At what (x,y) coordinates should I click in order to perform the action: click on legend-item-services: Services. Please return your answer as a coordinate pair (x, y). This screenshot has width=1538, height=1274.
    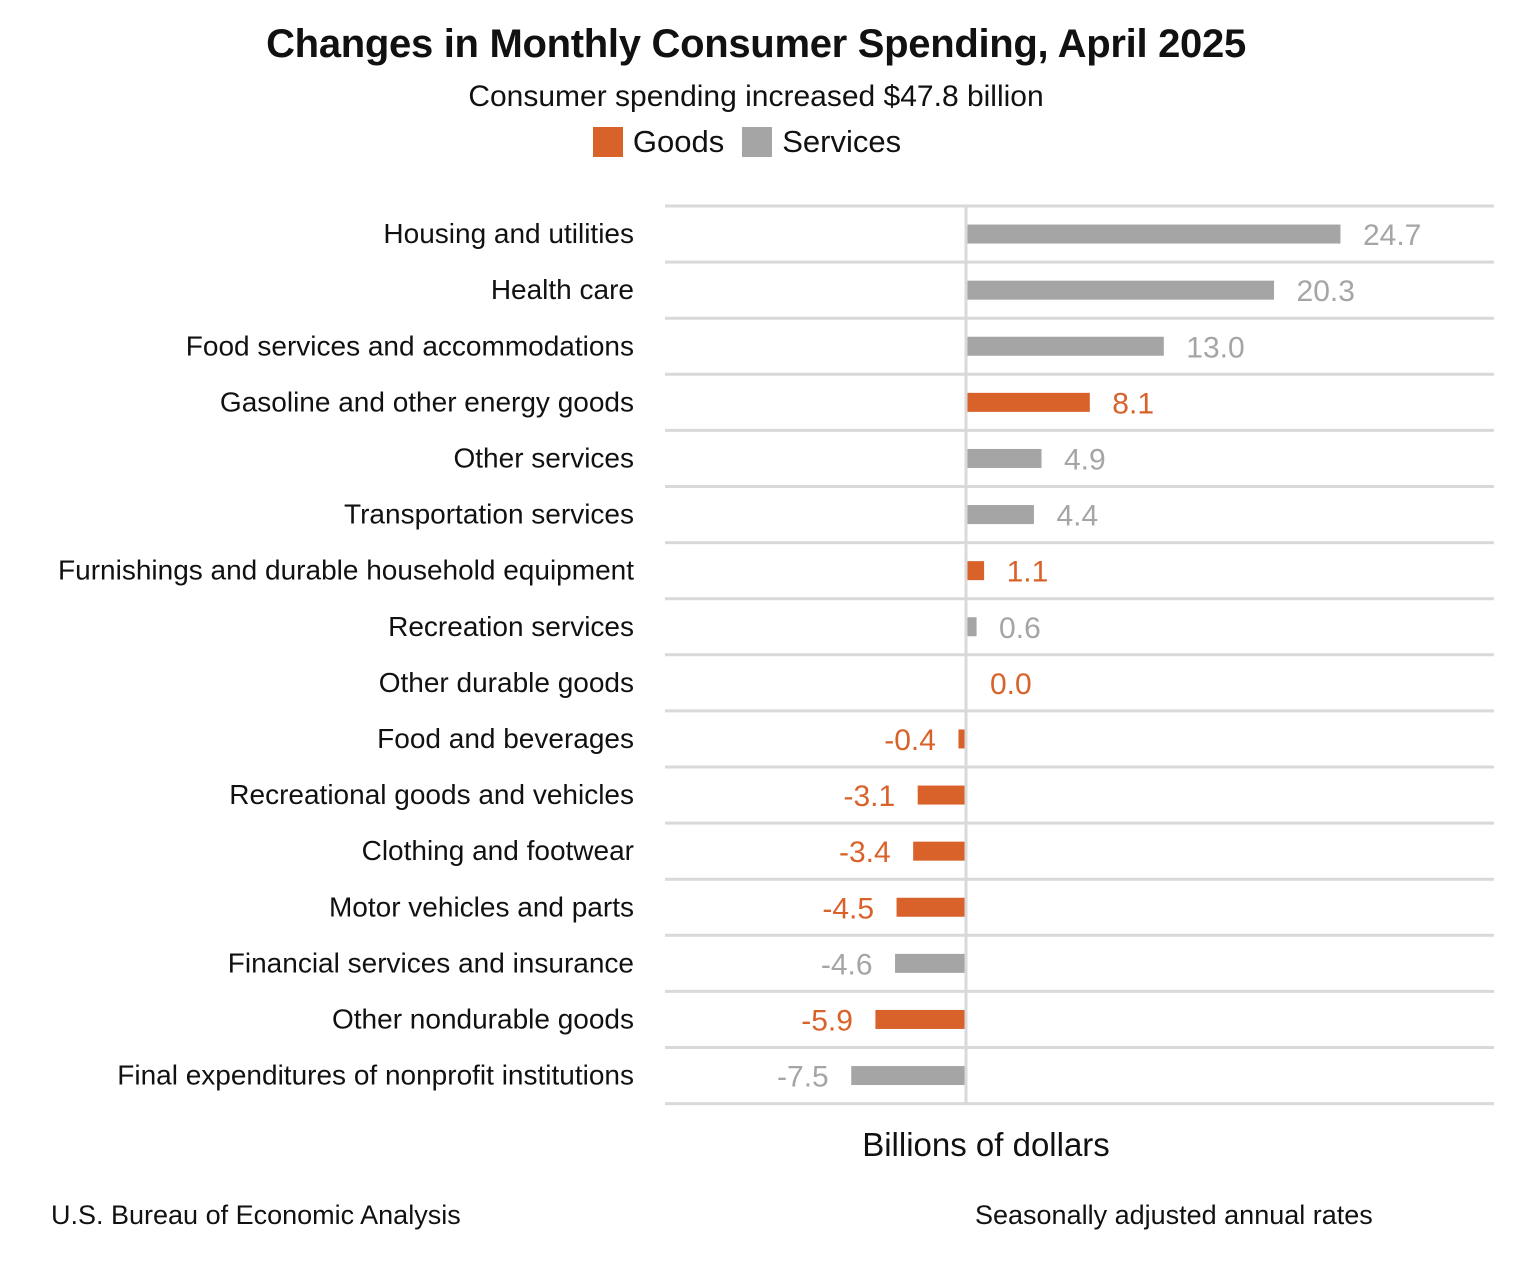
    Looking at the image, I should click on (821, 142).